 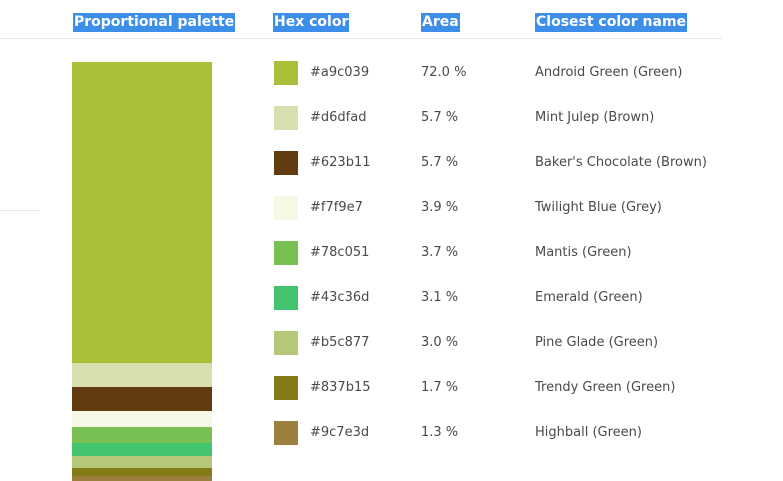 What do you see at coordinates (391, 208) in the screenshot?
I see `table-row: #f7f9e7 3.9 % Twilight Blue (Grey)` at bounding box center [391, 208].